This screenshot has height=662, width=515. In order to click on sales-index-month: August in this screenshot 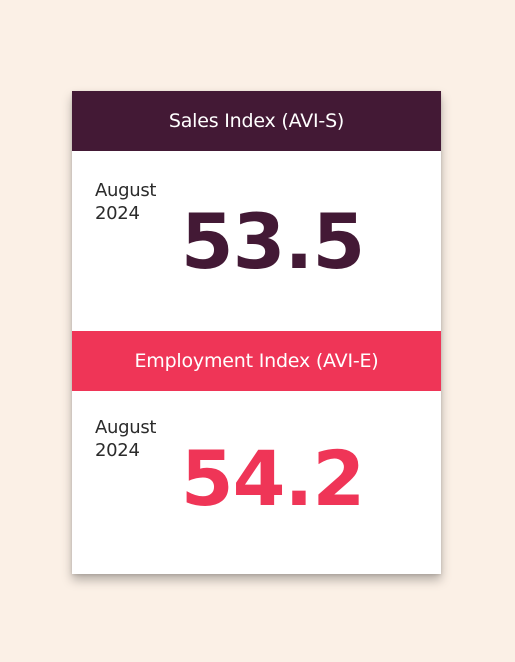, I will do `click(126, 190)`.